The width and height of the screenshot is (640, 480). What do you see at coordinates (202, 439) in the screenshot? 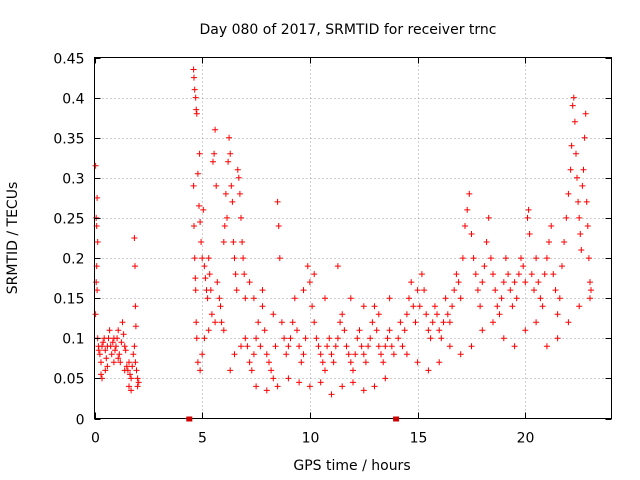
I see `x-tick-label: 5` at bounding box center [202, 439].